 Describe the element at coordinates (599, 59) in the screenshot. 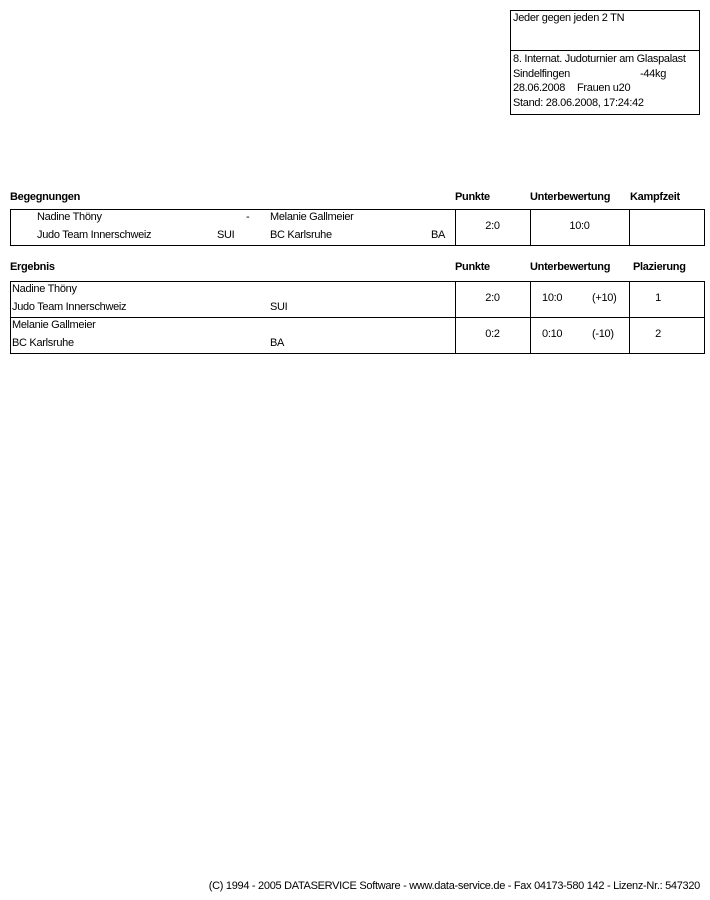

I see `event-name: 8. Internat. Judoturnier am Glaspalast` at that location.